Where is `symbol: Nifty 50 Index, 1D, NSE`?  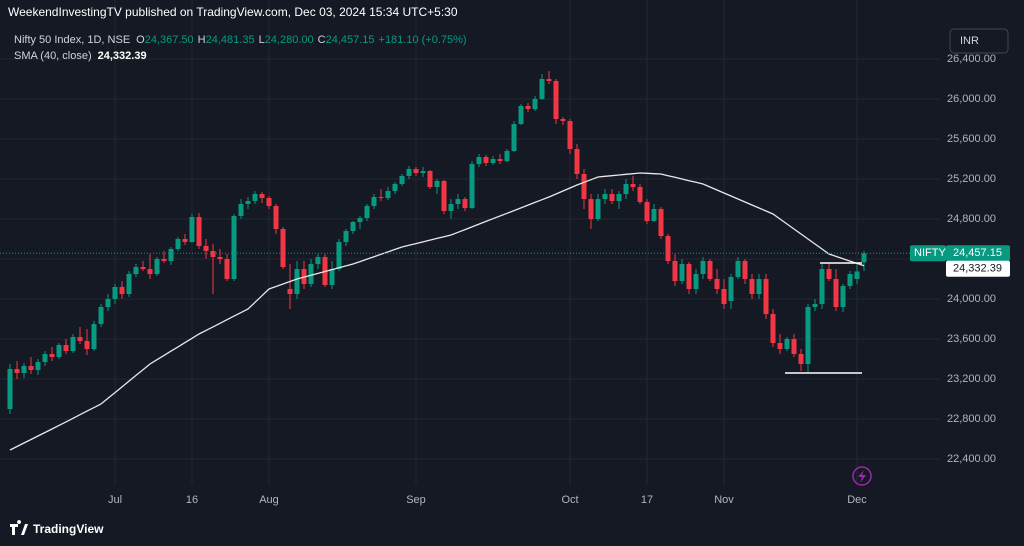 symbol: Nifty 50 Index, 1D, NSE is located at coordinates (72, 40).